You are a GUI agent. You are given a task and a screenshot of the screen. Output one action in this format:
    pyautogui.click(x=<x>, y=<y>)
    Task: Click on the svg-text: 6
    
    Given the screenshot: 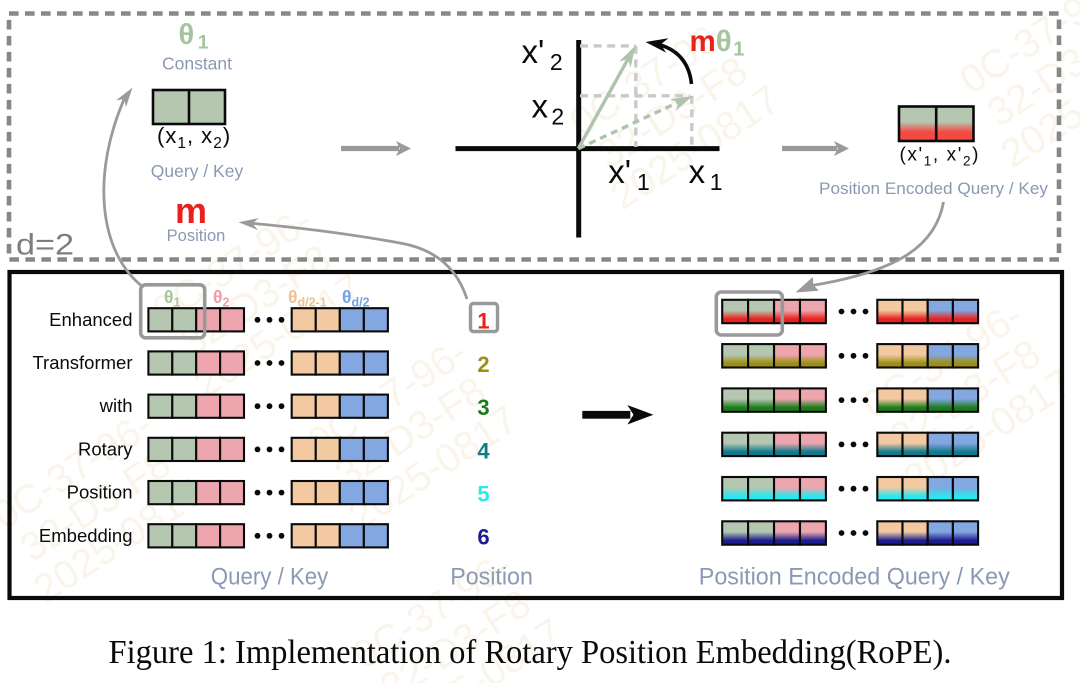 What is the action you would take?
    pyautogui.click(x=483, y=537)
    